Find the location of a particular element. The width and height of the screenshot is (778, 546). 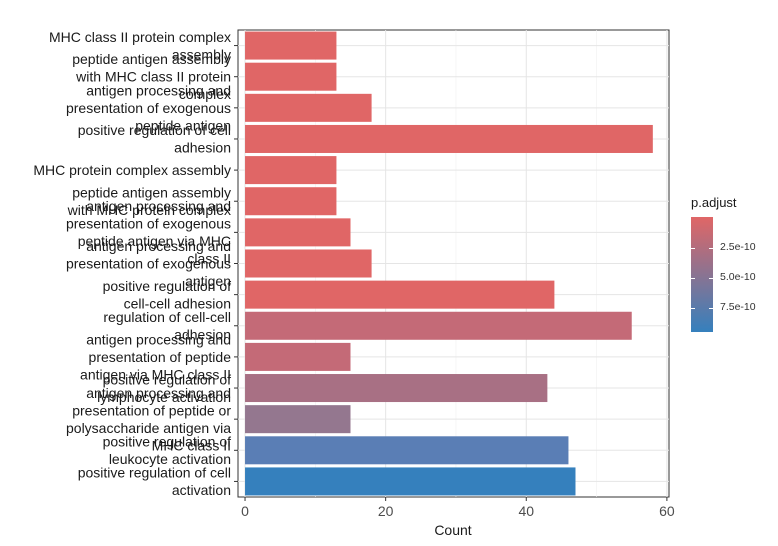

legend-label: 7.5e-10 is located at coordinates (738, 307).